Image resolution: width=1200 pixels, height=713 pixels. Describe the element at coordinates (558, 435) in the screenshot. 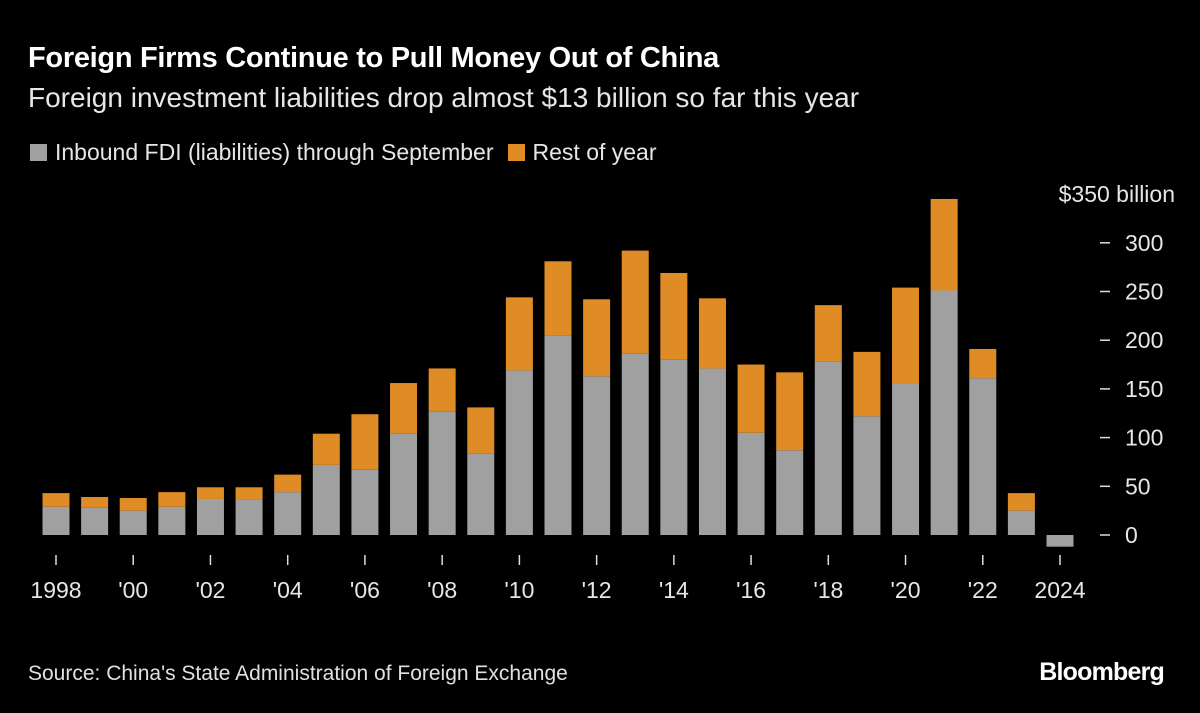

I see `bar-through-september-2011` at that location.